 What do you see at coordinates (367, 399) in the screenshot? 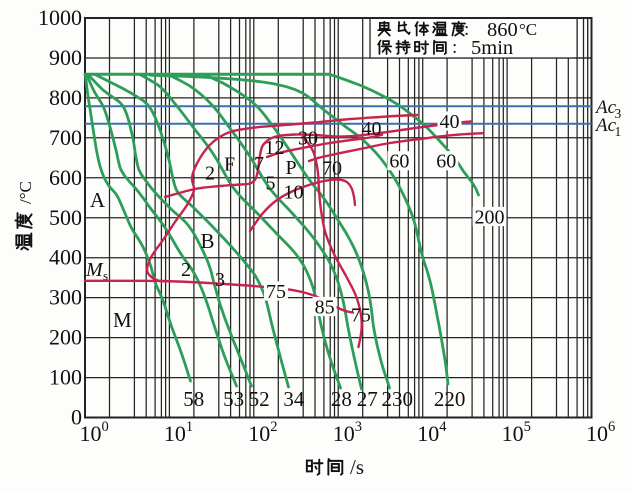
I see `svg-text: 27` at bounding box center [367, 399].